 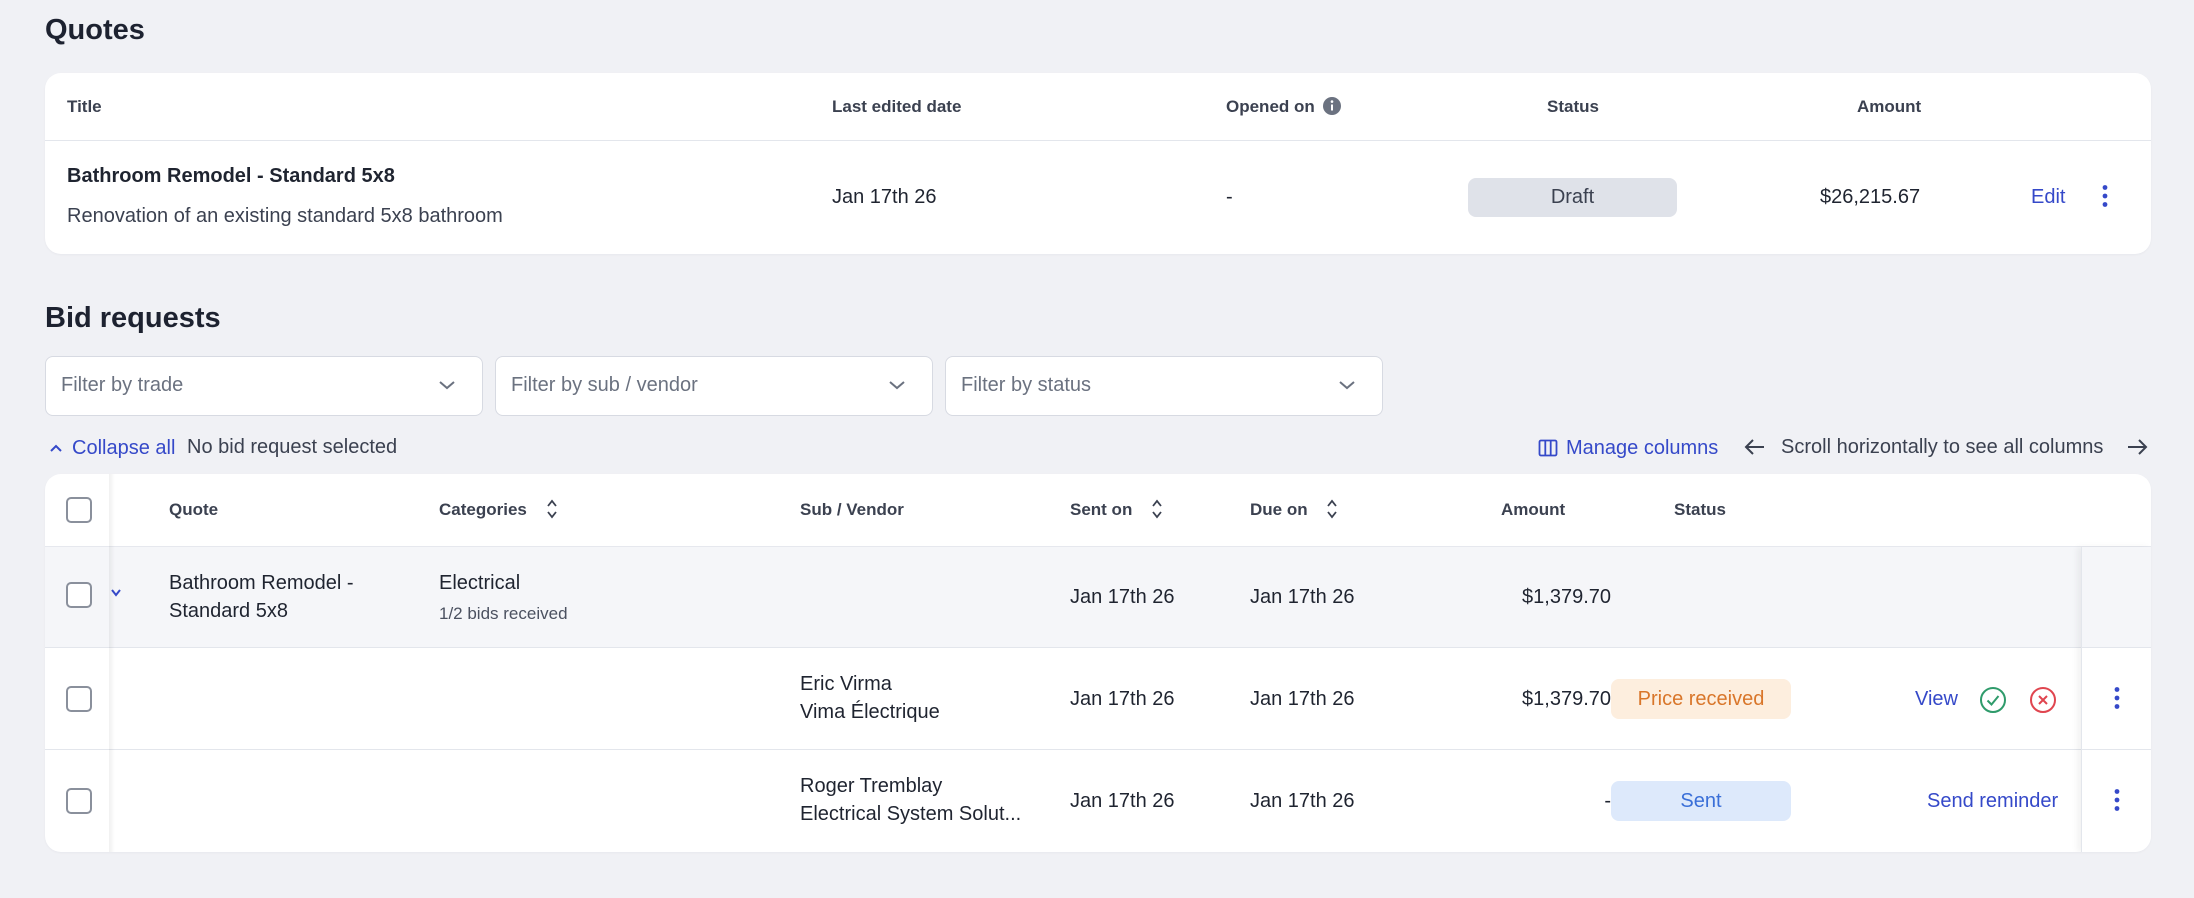 What do you see at coordinates (56, 448) in the screenshot?
I see `chevron-up-icon` at bounding box center [56, 448].